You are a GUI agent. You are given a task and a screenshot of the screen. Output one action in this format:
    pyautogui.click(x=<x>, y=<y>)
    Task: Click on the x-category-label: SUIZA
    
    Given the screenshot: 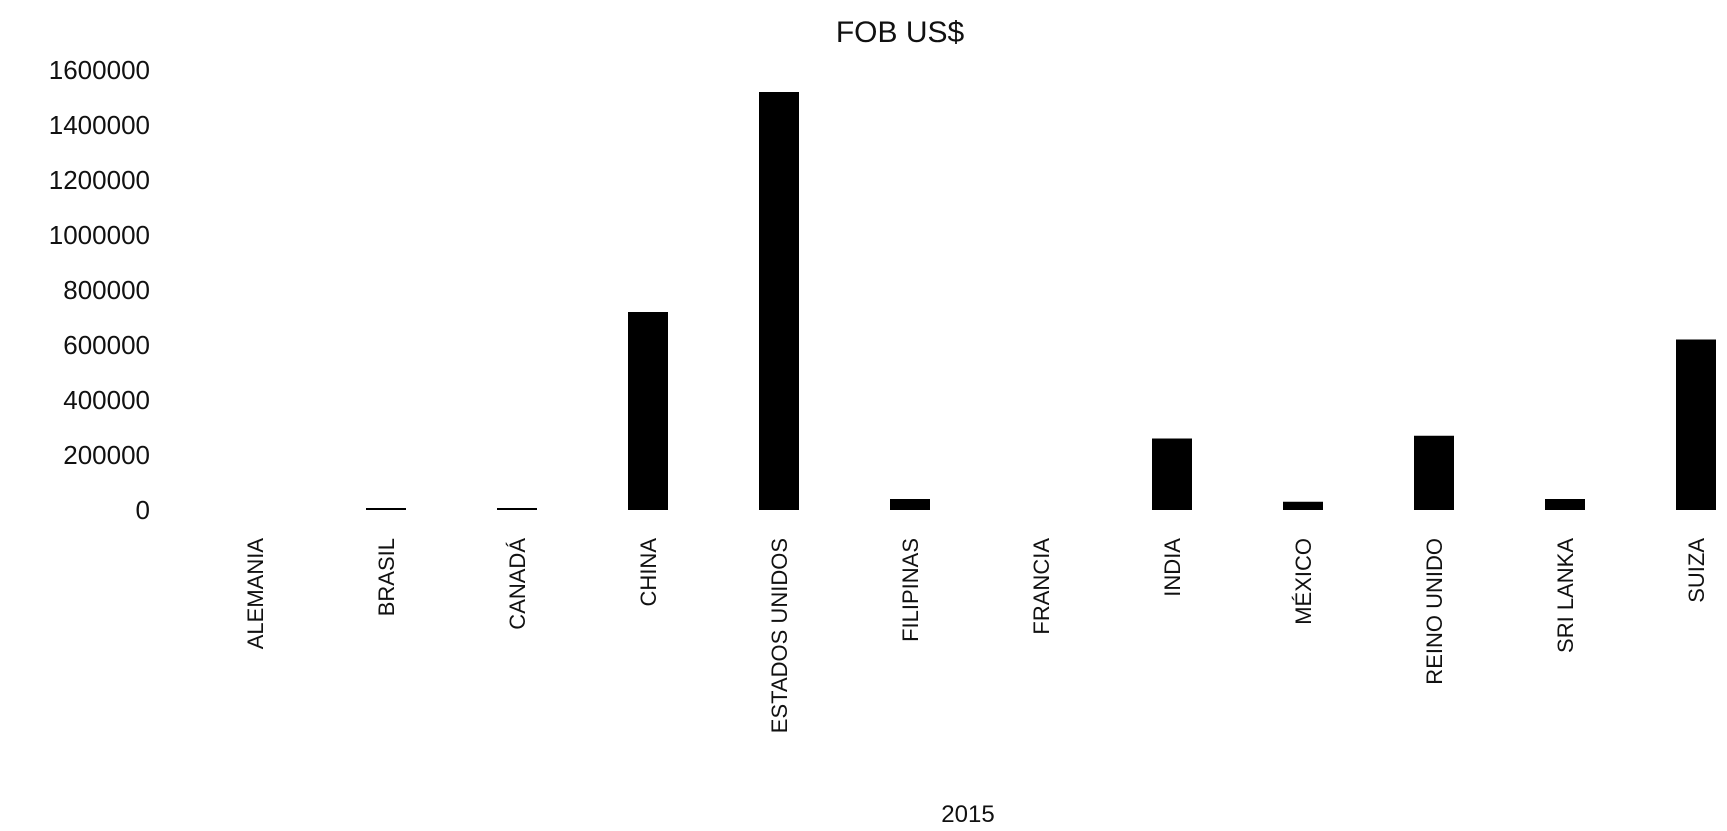 What is the action you would take?
    pyautogui.click(x=1696, y=570)
    